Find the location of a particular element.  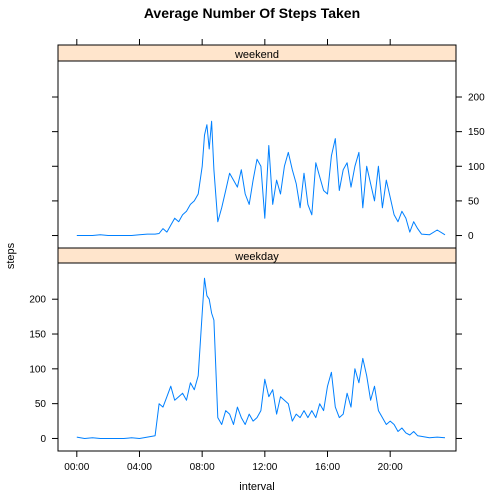

x-tick-label-4: 04:00 is located at coordinates (139, 467).